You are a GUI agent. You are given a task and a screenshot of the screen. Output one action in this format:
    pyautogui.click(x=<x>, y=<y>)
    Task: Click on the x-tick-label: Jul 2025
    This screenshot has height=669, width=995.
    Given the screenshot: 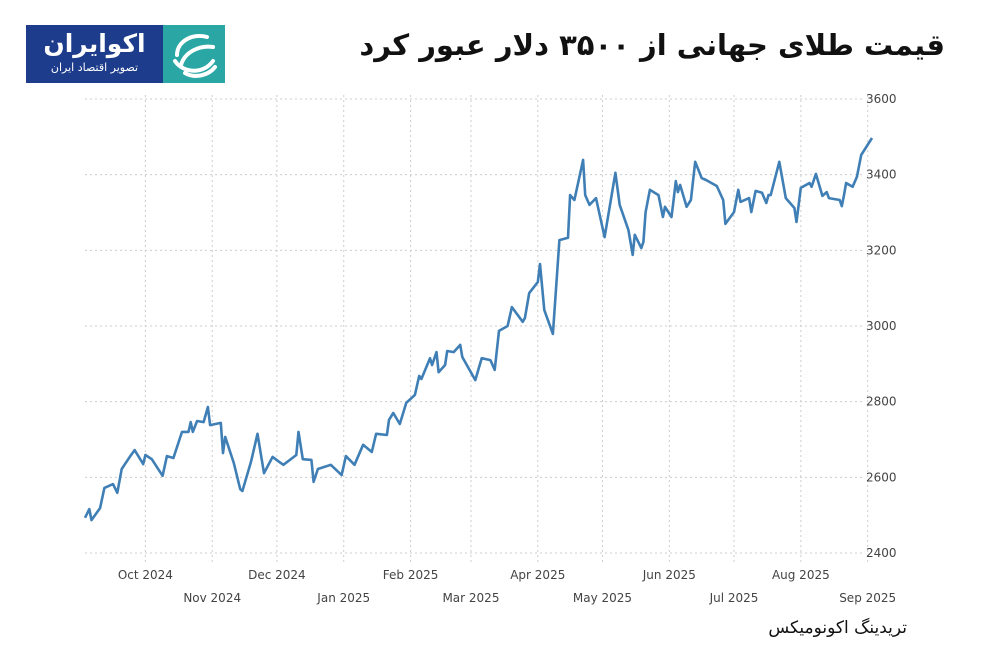 What is the action you would take?
    pyautogui.click(x=734, y=598)
    